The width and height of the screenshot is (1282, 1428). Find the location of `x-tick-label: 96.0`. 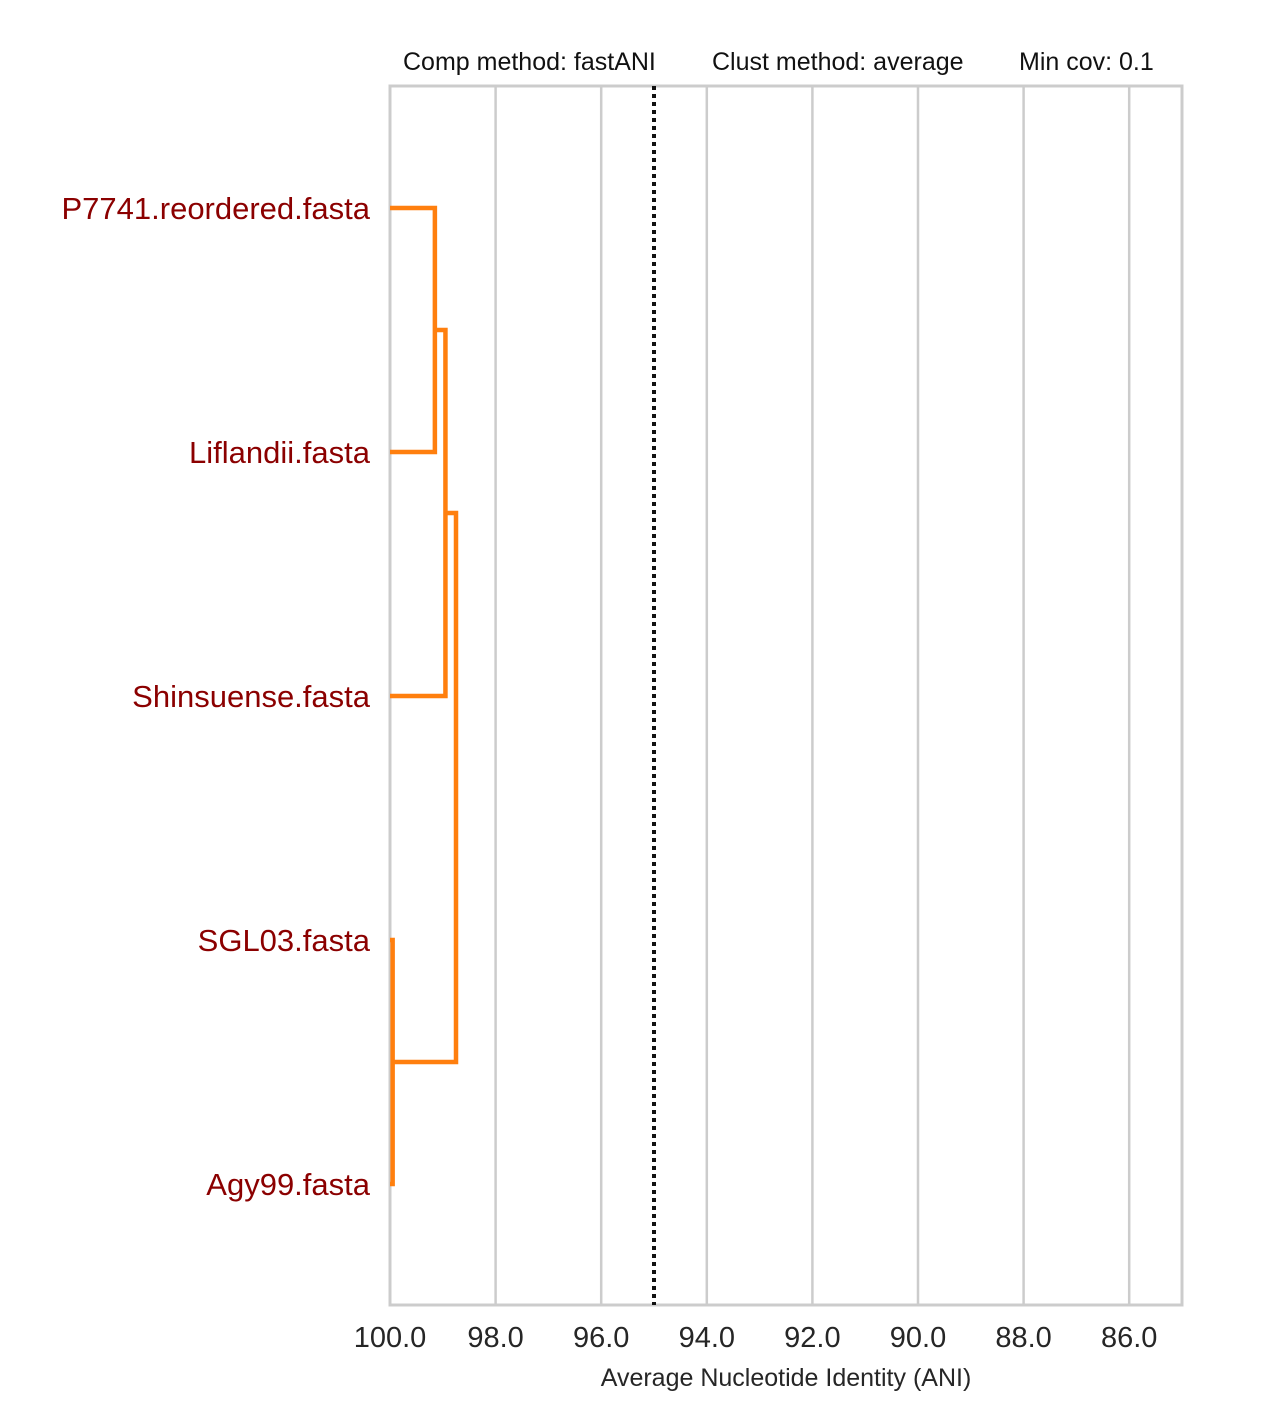

x-tick-label: 96.0 is located at coordinates (601, 1338).